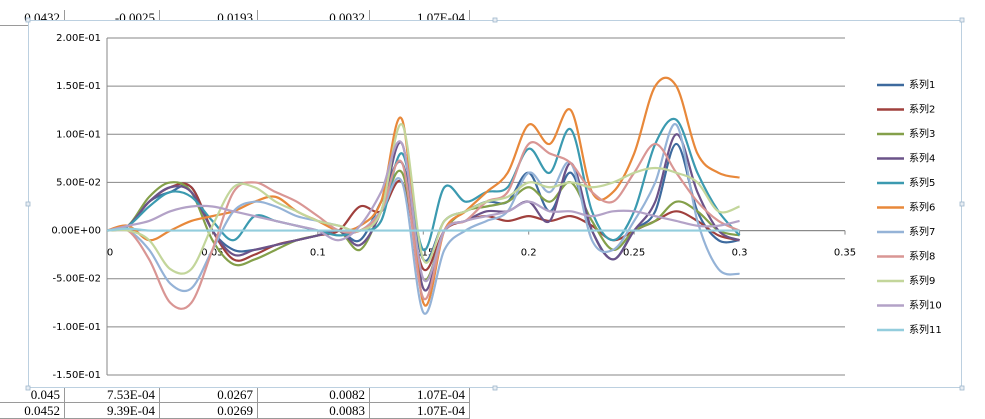  Describe the element at coordinates (922, 231) in the screenshot. I see `legend-label: 系列7` at that location.